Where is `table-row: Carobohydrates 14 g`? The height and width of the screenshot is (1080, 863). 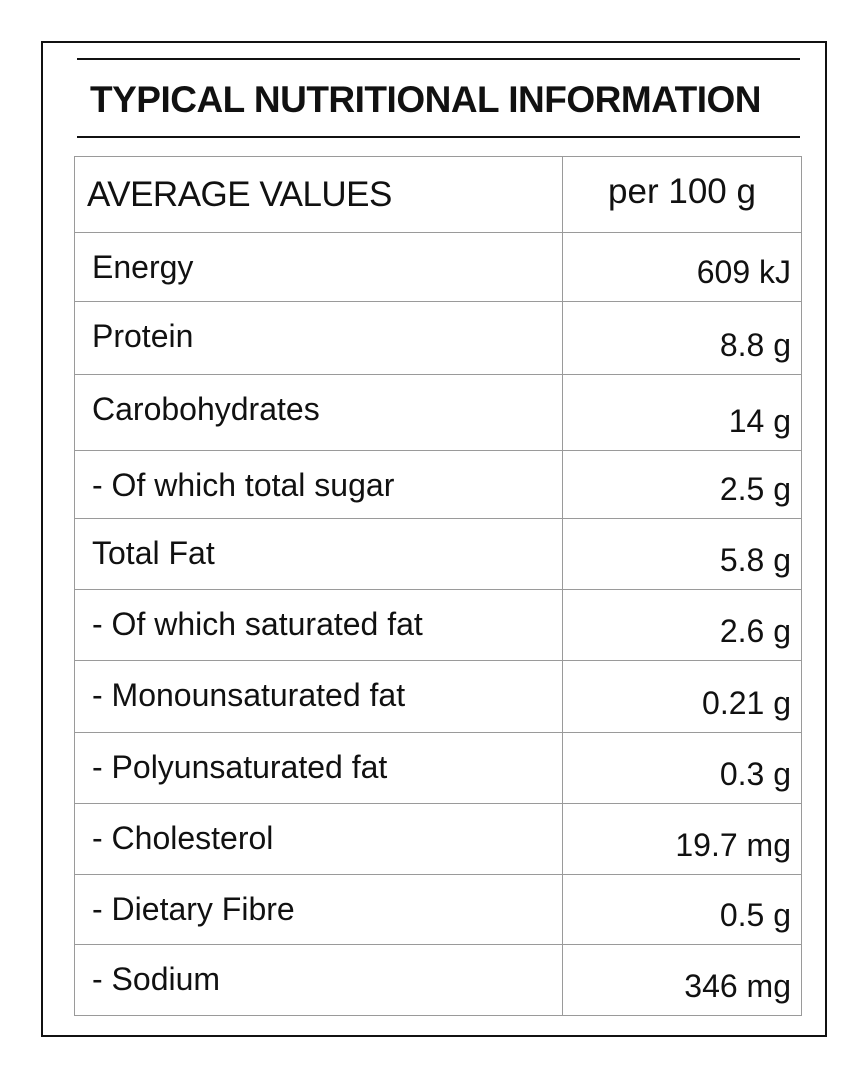
table-row: Carobohydrates 14 g is located at coordinates (438, 413).